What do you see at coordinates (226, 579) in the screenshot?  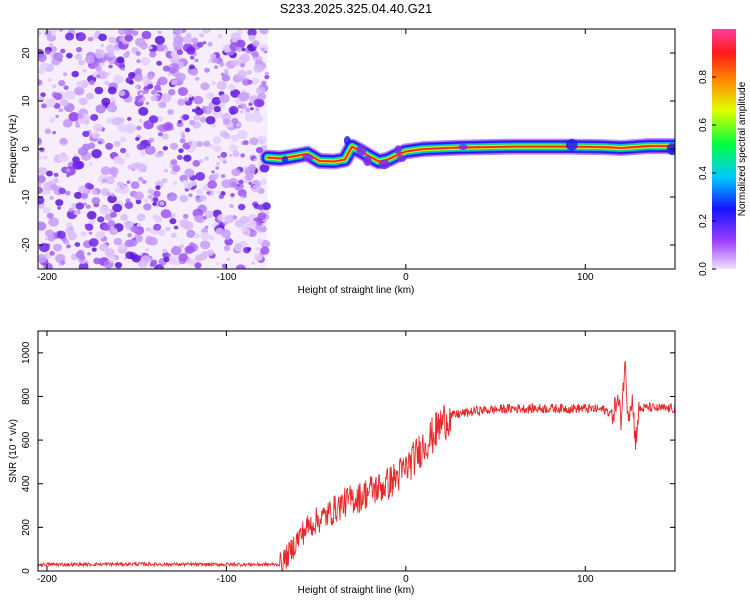 I see `snr-x-tick-label: -100` at bounding box center [226, 579].